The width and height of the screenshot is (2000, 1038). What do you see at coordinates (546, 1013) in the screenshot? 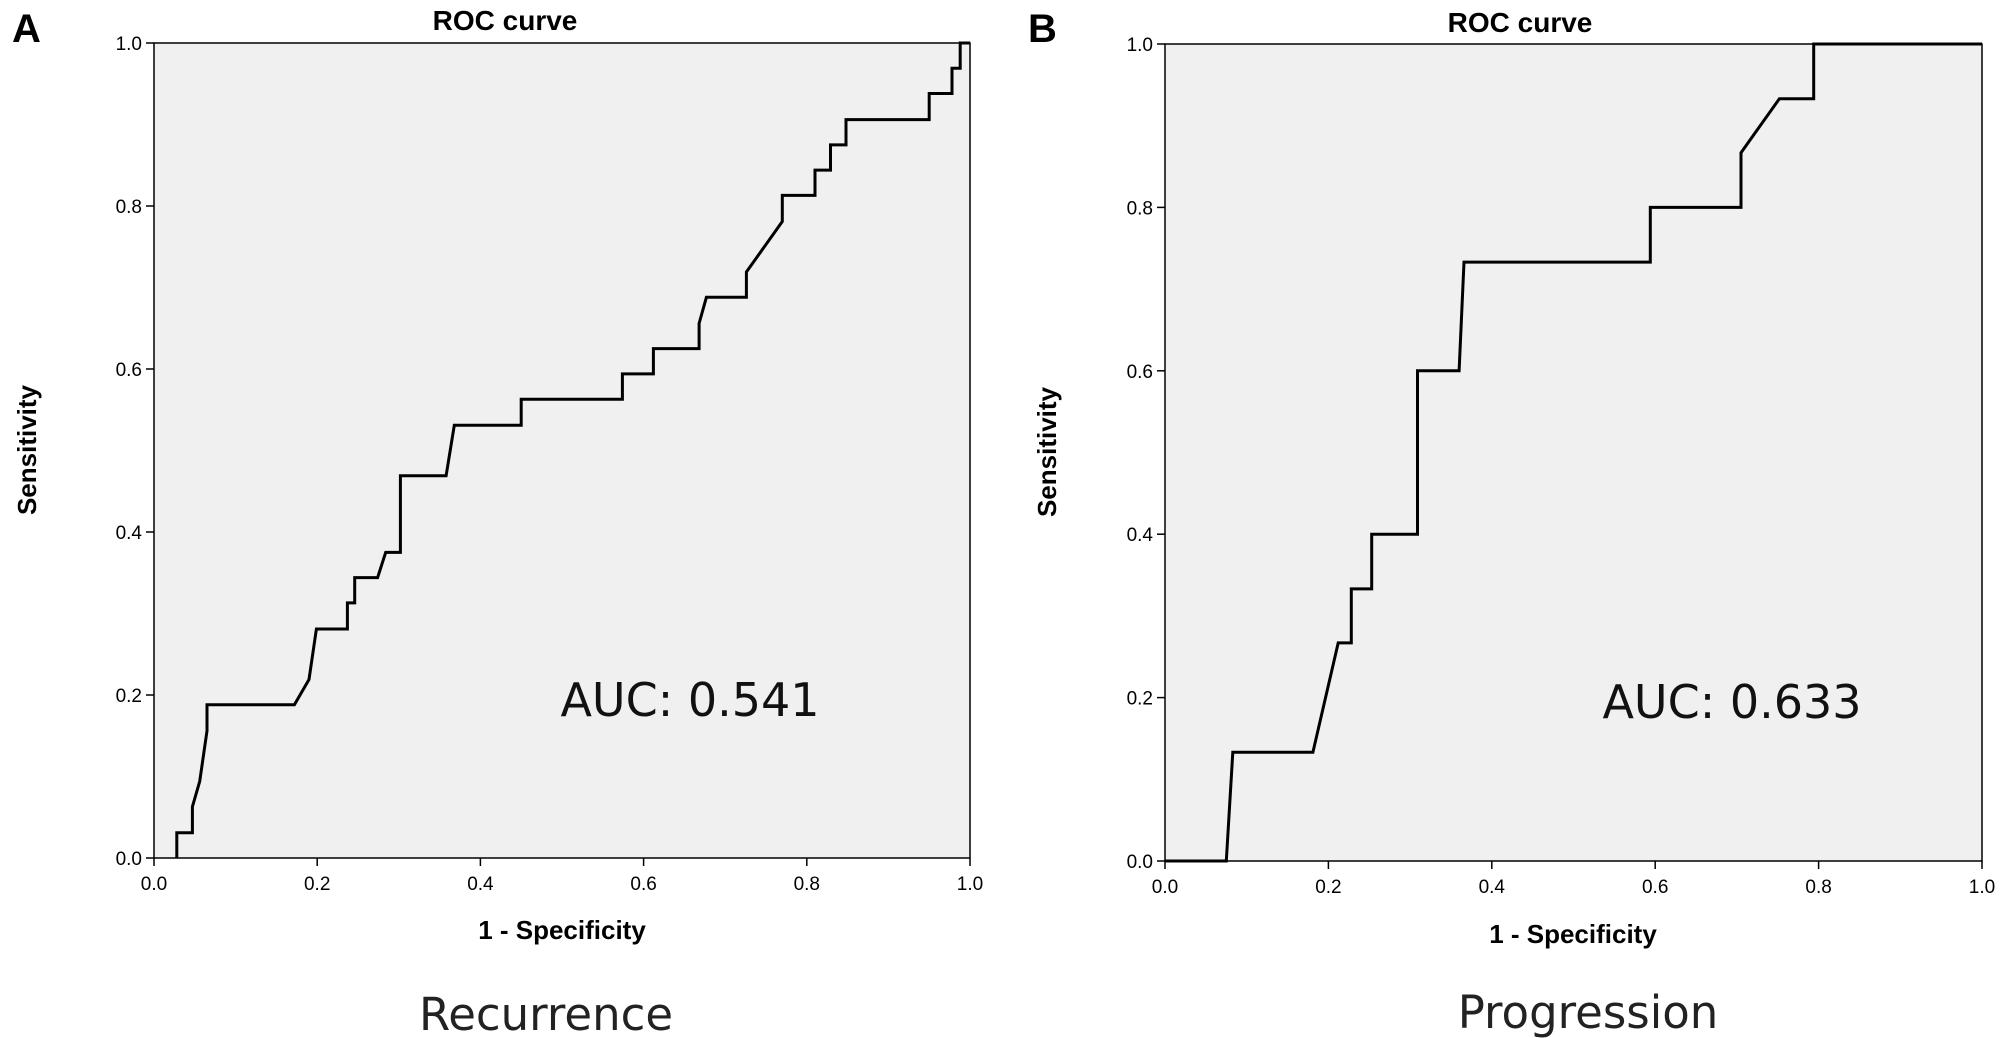
I see `panel-caption: Recurrence` at bounding box center [546, 1013].